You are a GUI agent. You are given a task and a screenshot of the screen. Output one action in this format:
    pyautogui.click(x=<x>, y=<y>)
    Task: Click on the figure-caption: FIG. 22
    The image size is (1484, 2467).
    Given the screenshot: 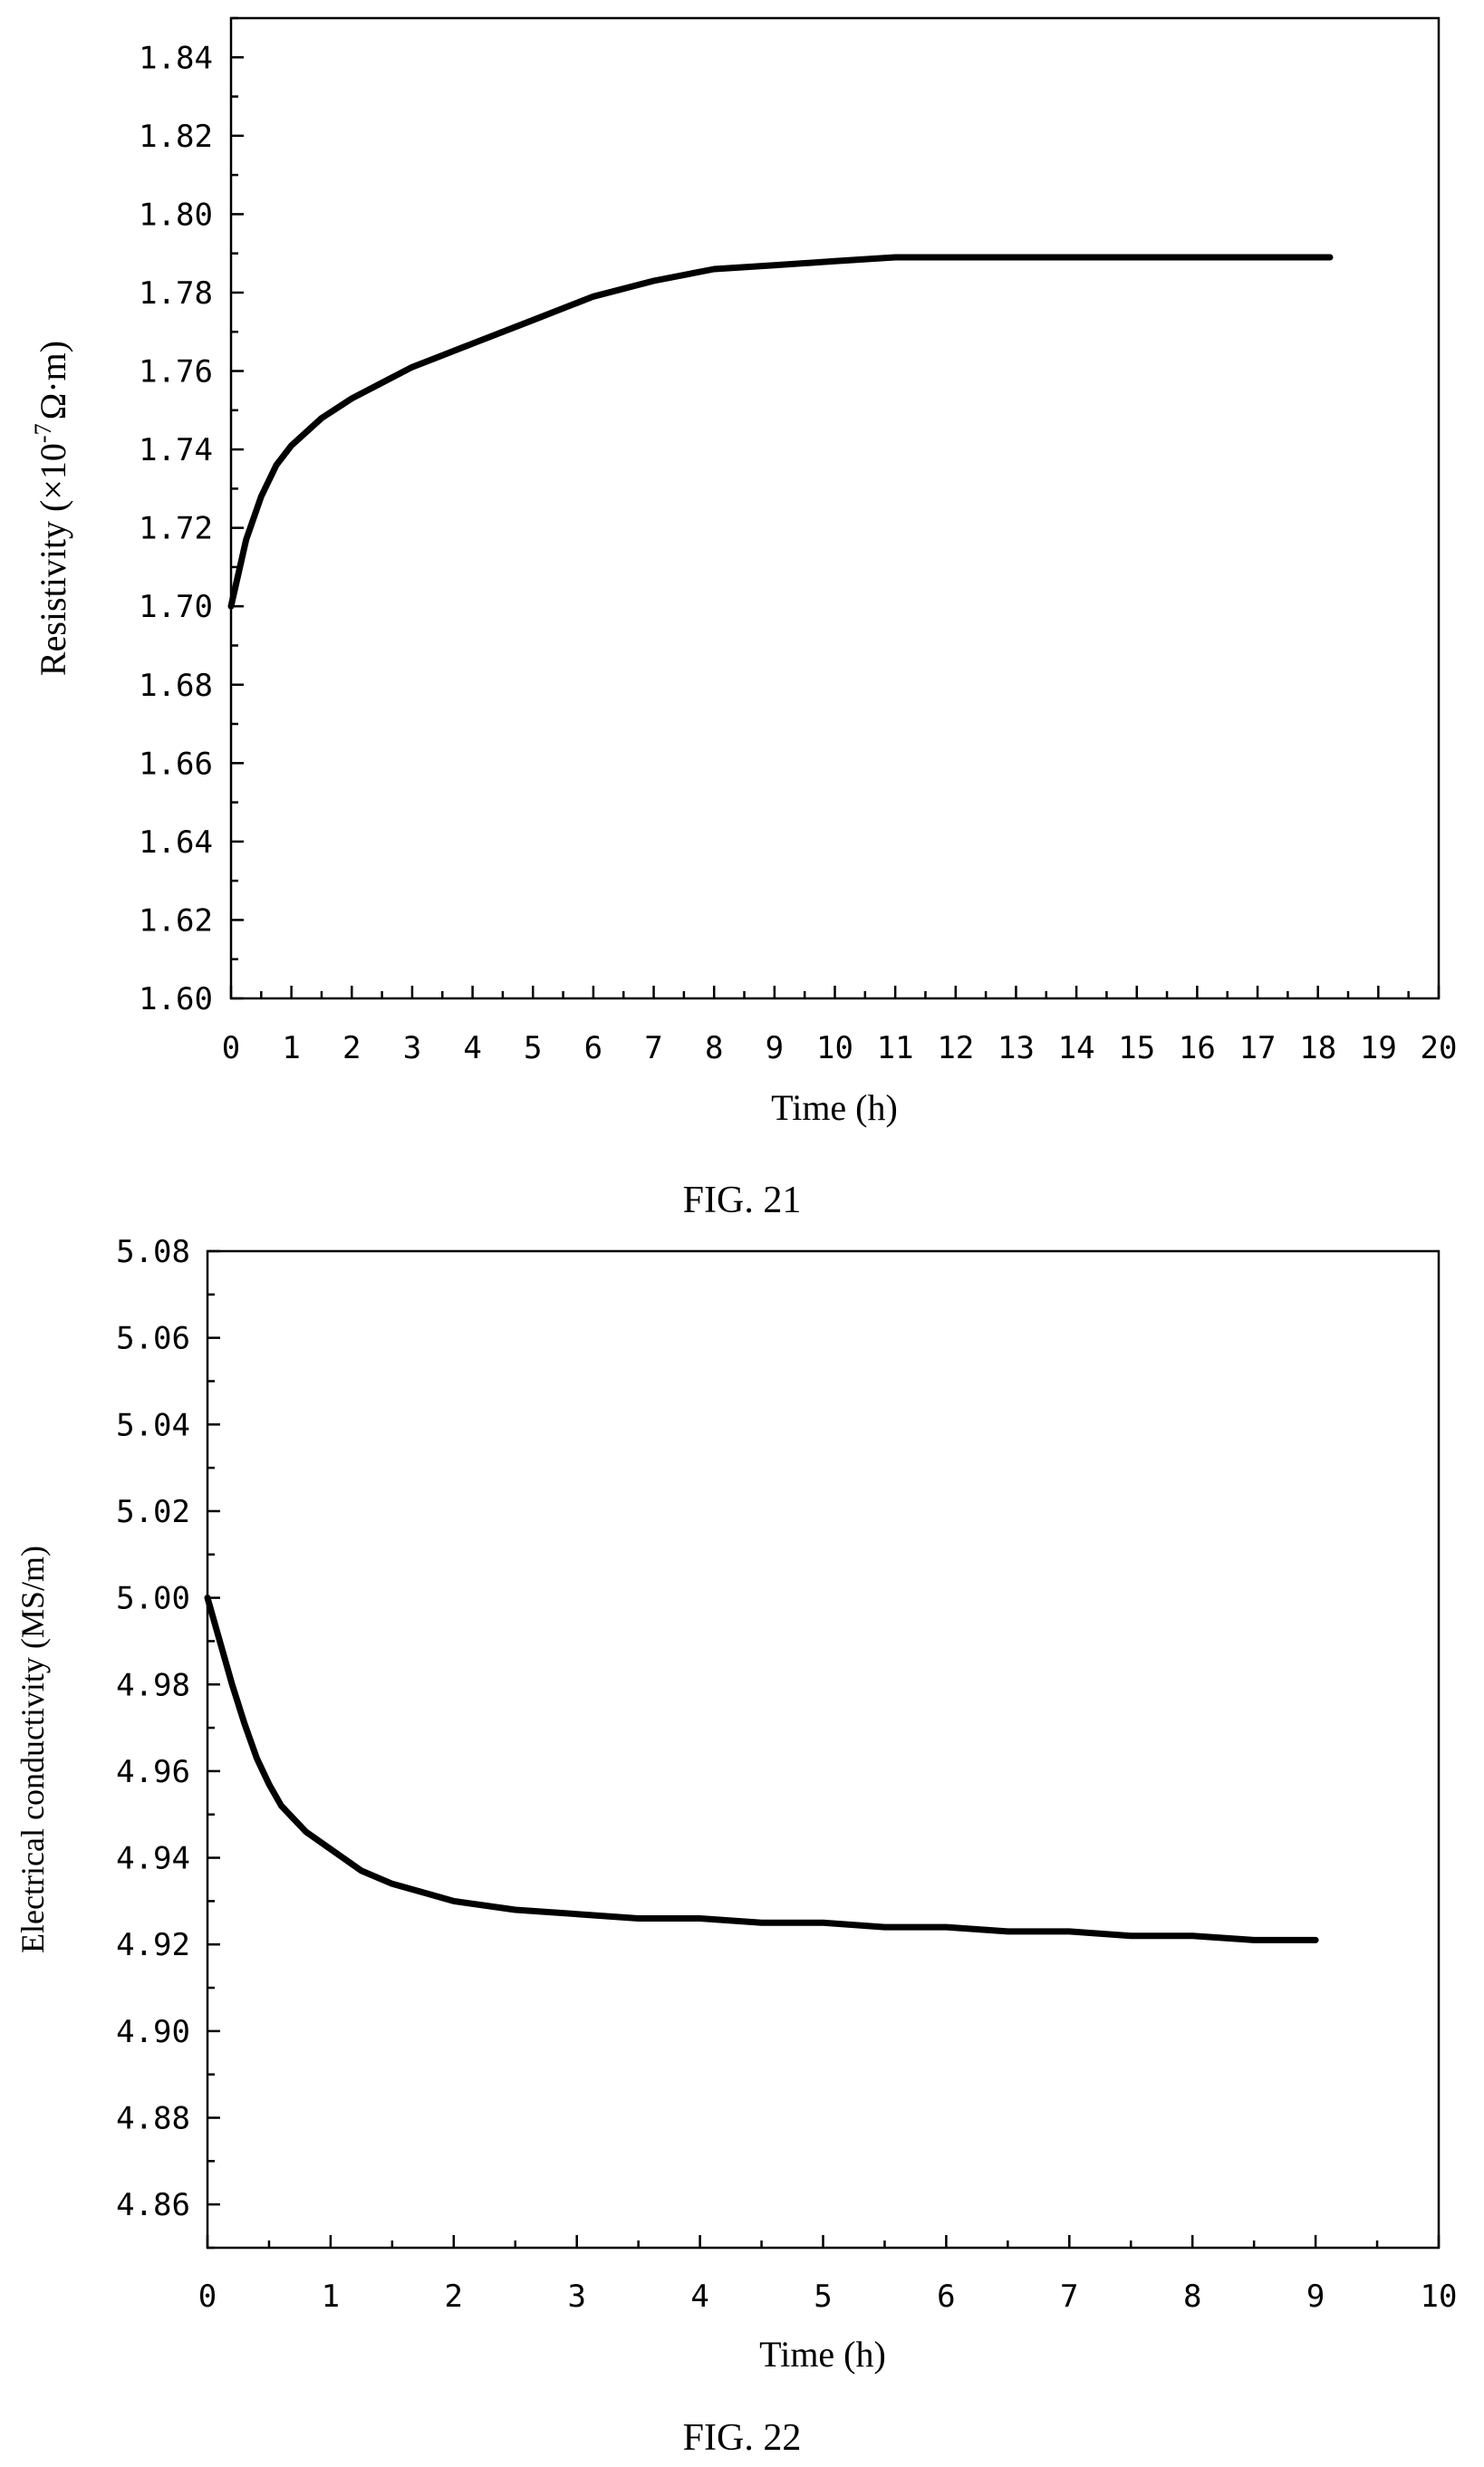 What is the action you would take?
    pyautogui.click(x=743, y=2438)
    